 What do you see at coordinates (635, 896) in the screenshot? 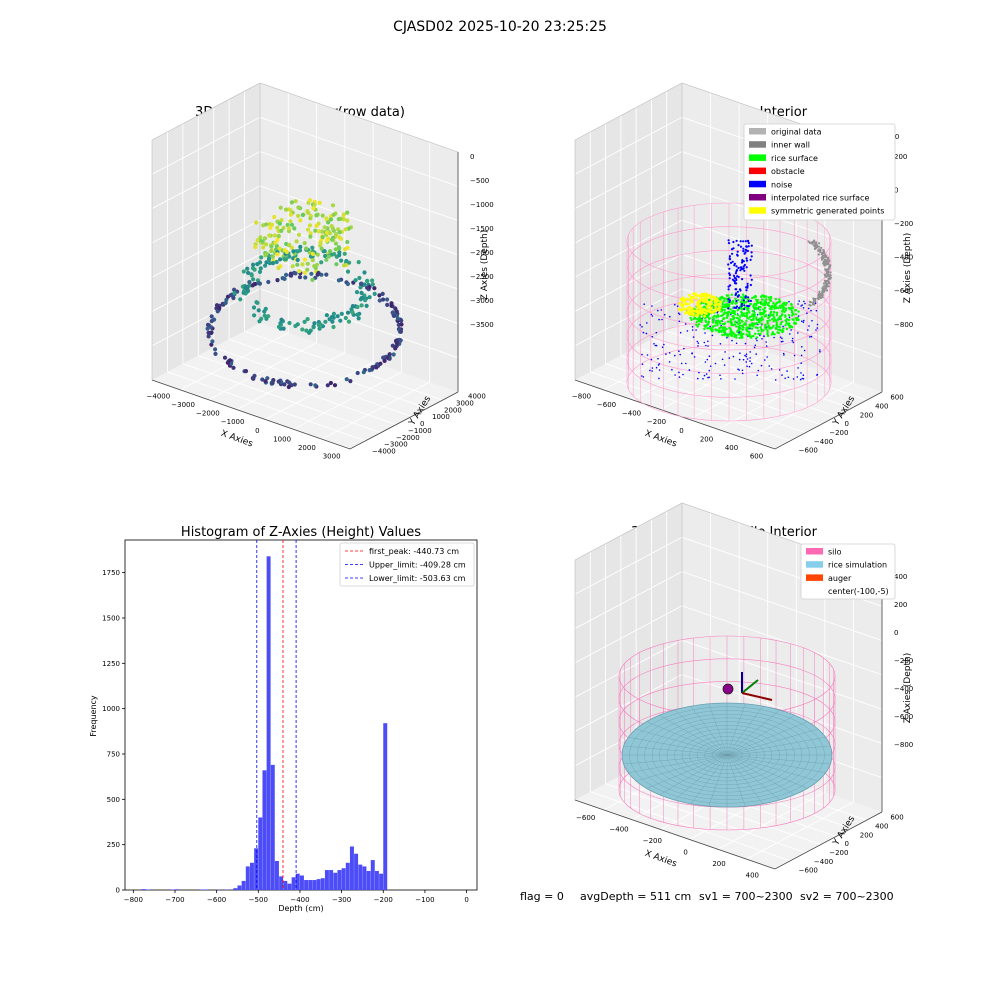
I see `status-avg-depth: avgDepth = 511 cm` at bounding box center [635, 896].